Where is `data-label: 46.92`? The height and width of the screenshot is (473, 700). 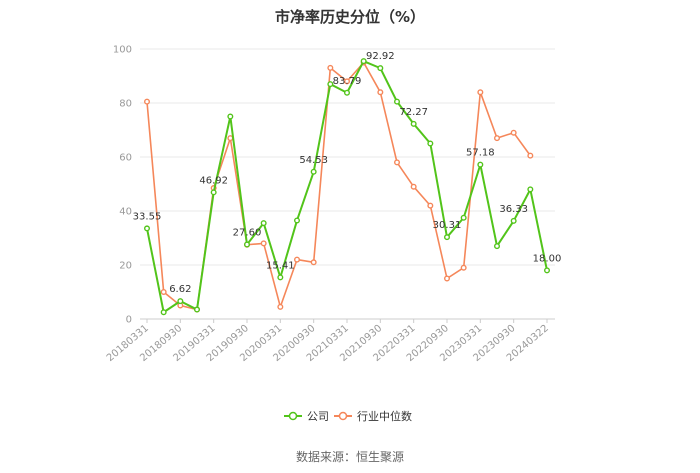 data-label: 46.92 is located at coordinates (213, 180).